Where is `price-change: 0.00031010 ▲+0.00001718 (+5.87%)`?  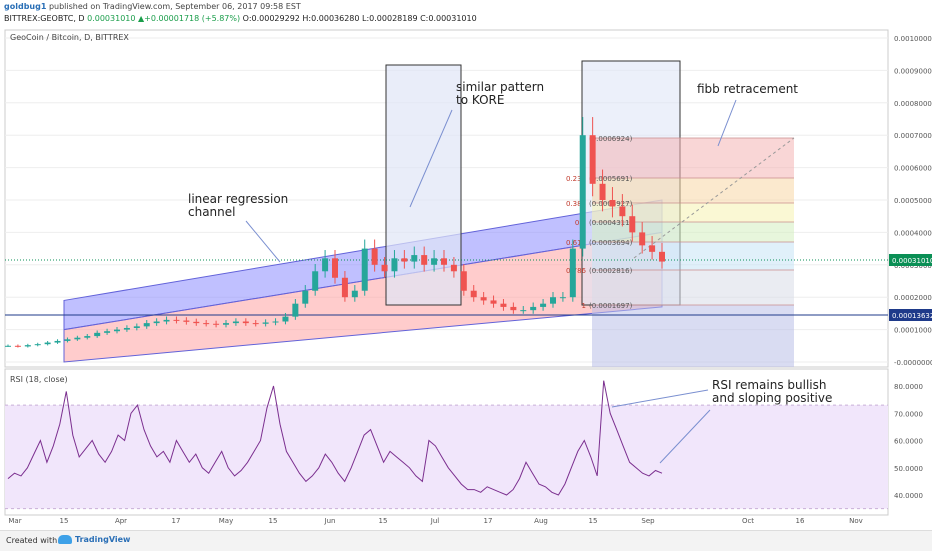 price-change: 0.00031010 ▲+0.00001718 (+5.87%) is located at coordinates (164, 18).